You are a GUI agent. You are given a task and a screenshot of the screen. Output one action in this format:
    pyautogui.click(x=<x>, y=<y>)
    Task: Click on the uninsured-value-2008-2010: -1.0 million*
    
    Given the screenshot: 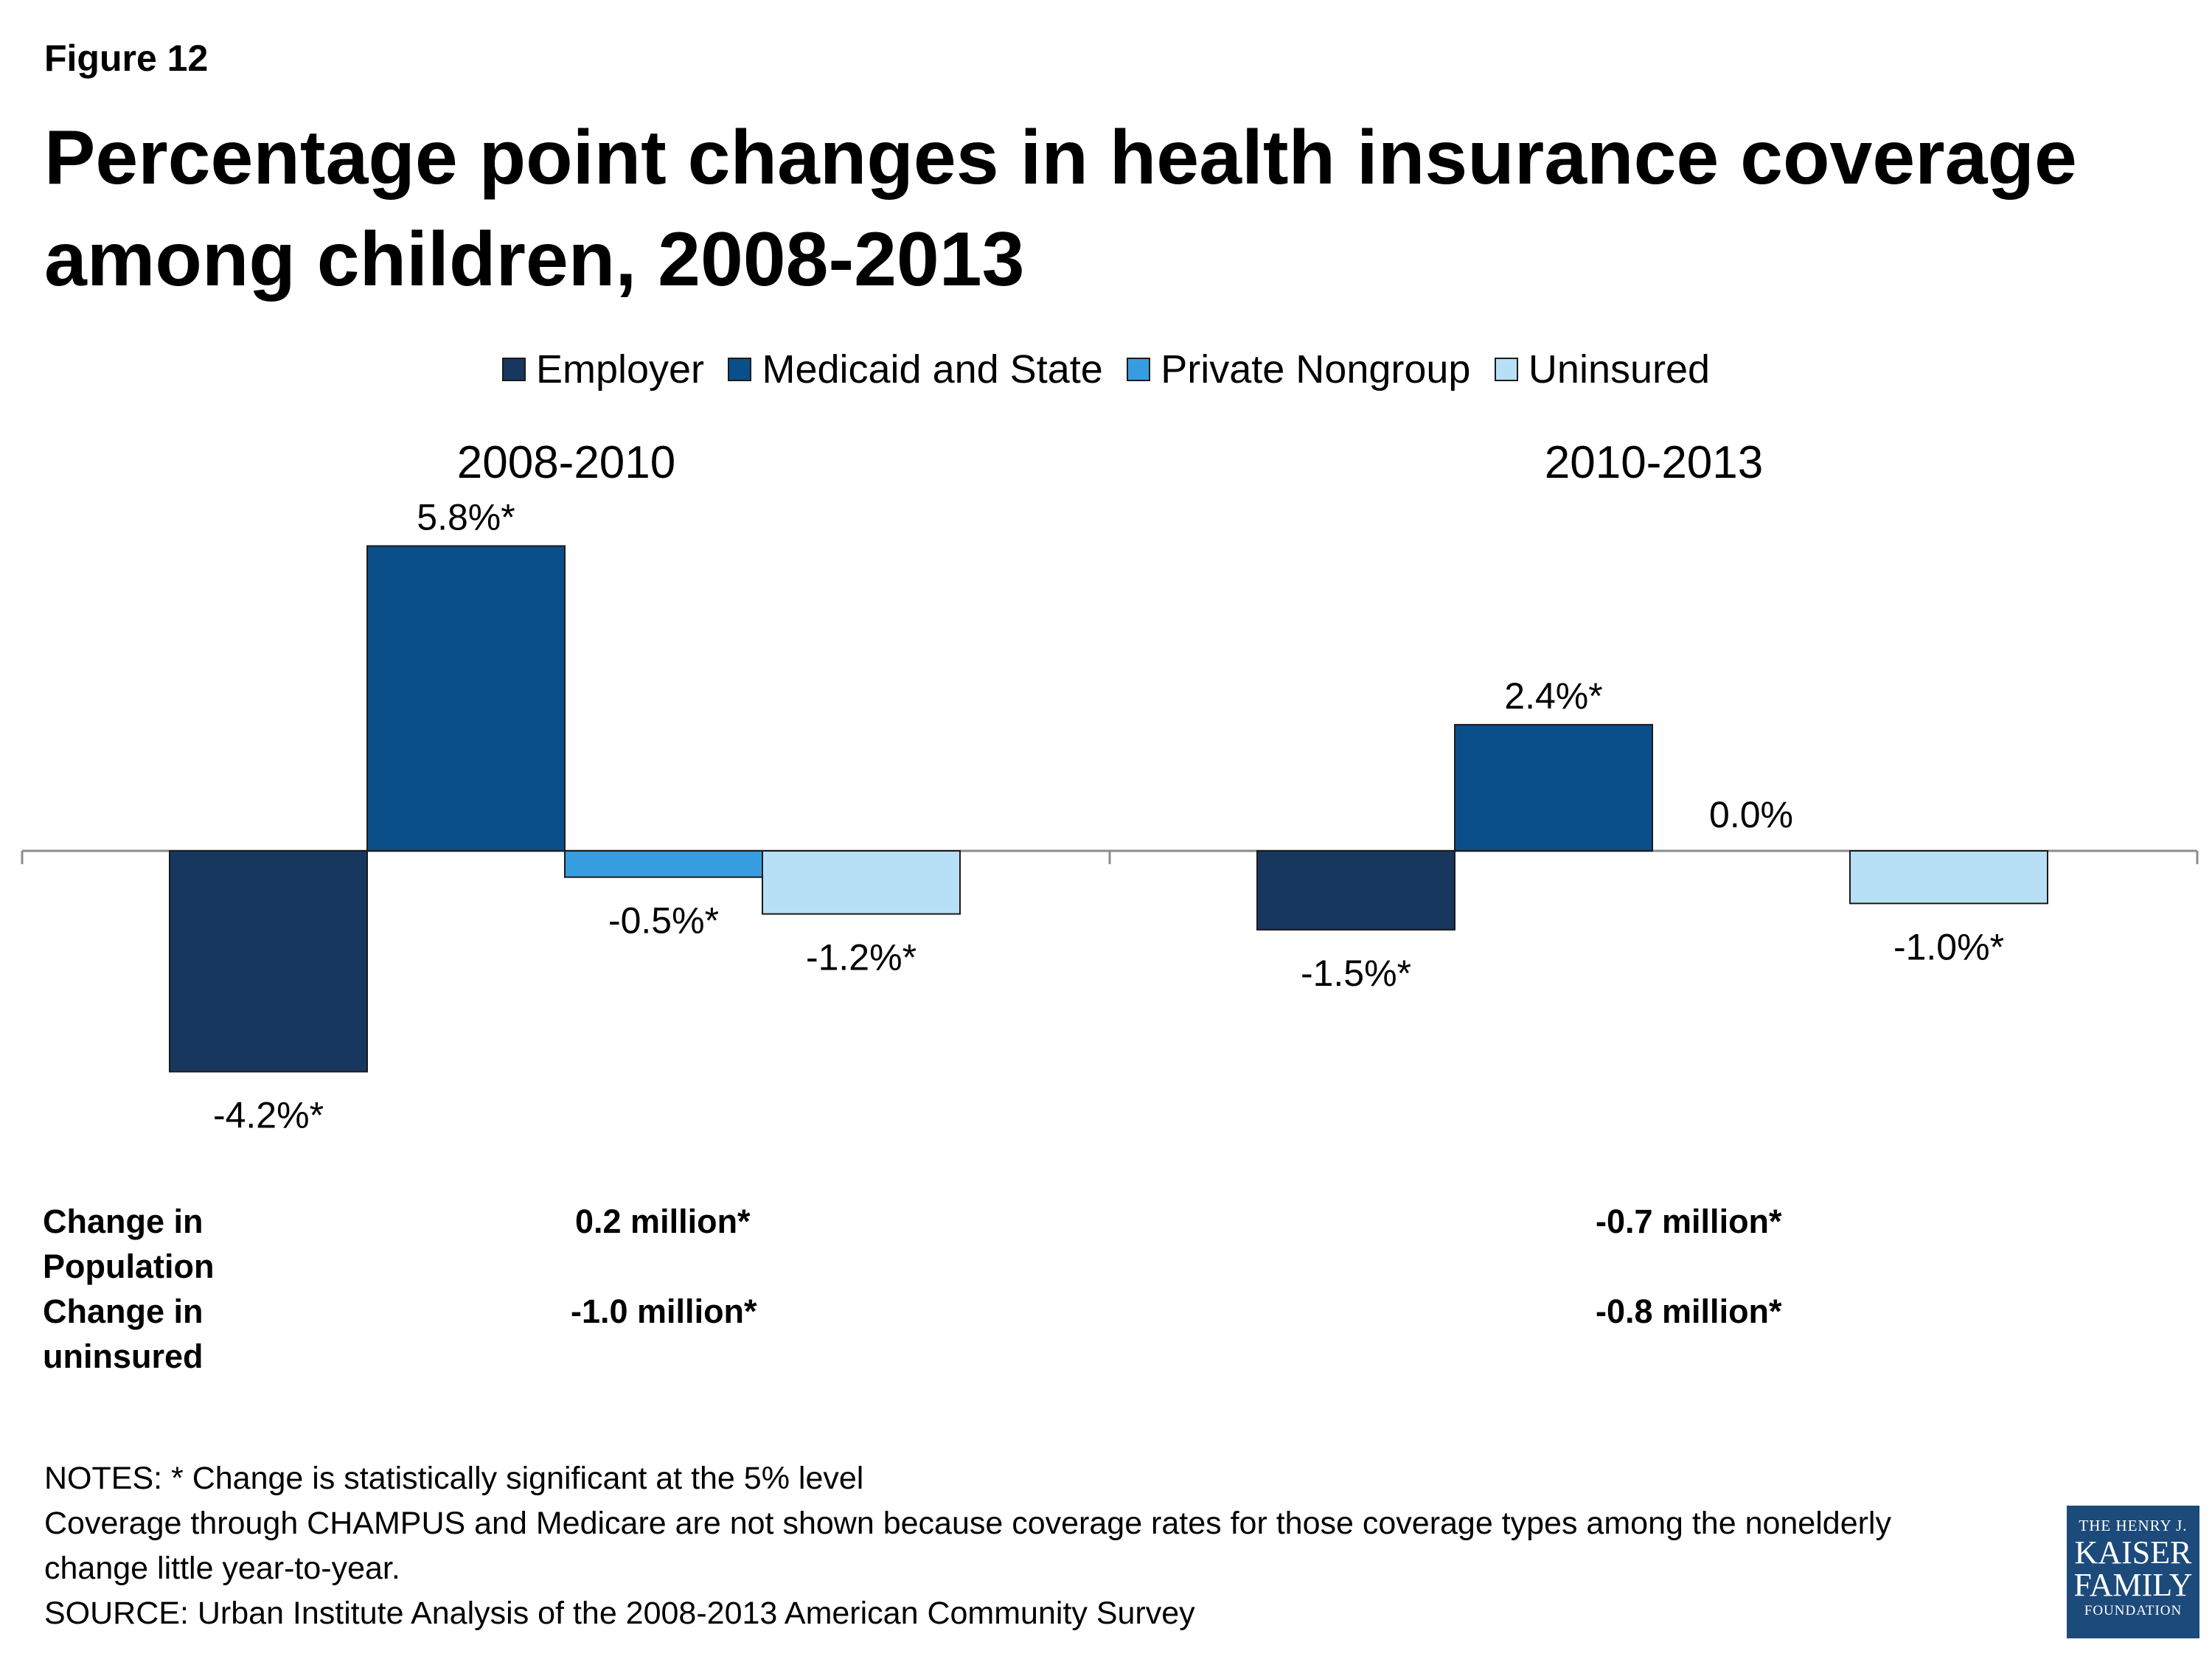 What is the action you would take?
    pyautogui.click(x=664, y=1311)
    